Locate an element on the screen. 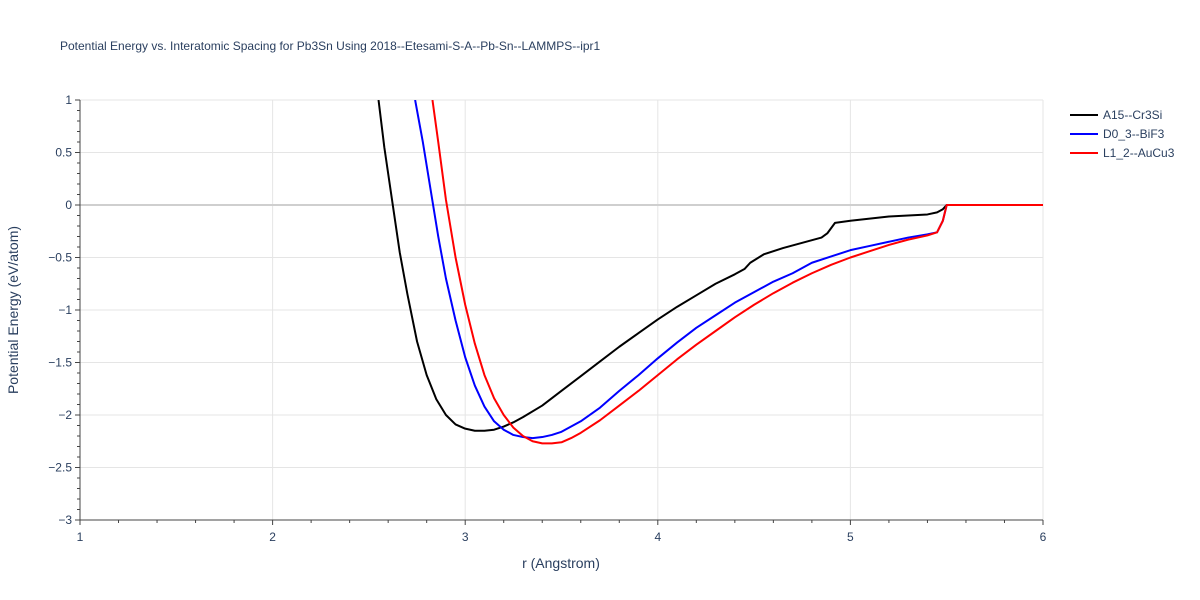 The height and width of the screenshot is (600, 1200). y-tick-label: 0 is located at coordinates (68, 205).